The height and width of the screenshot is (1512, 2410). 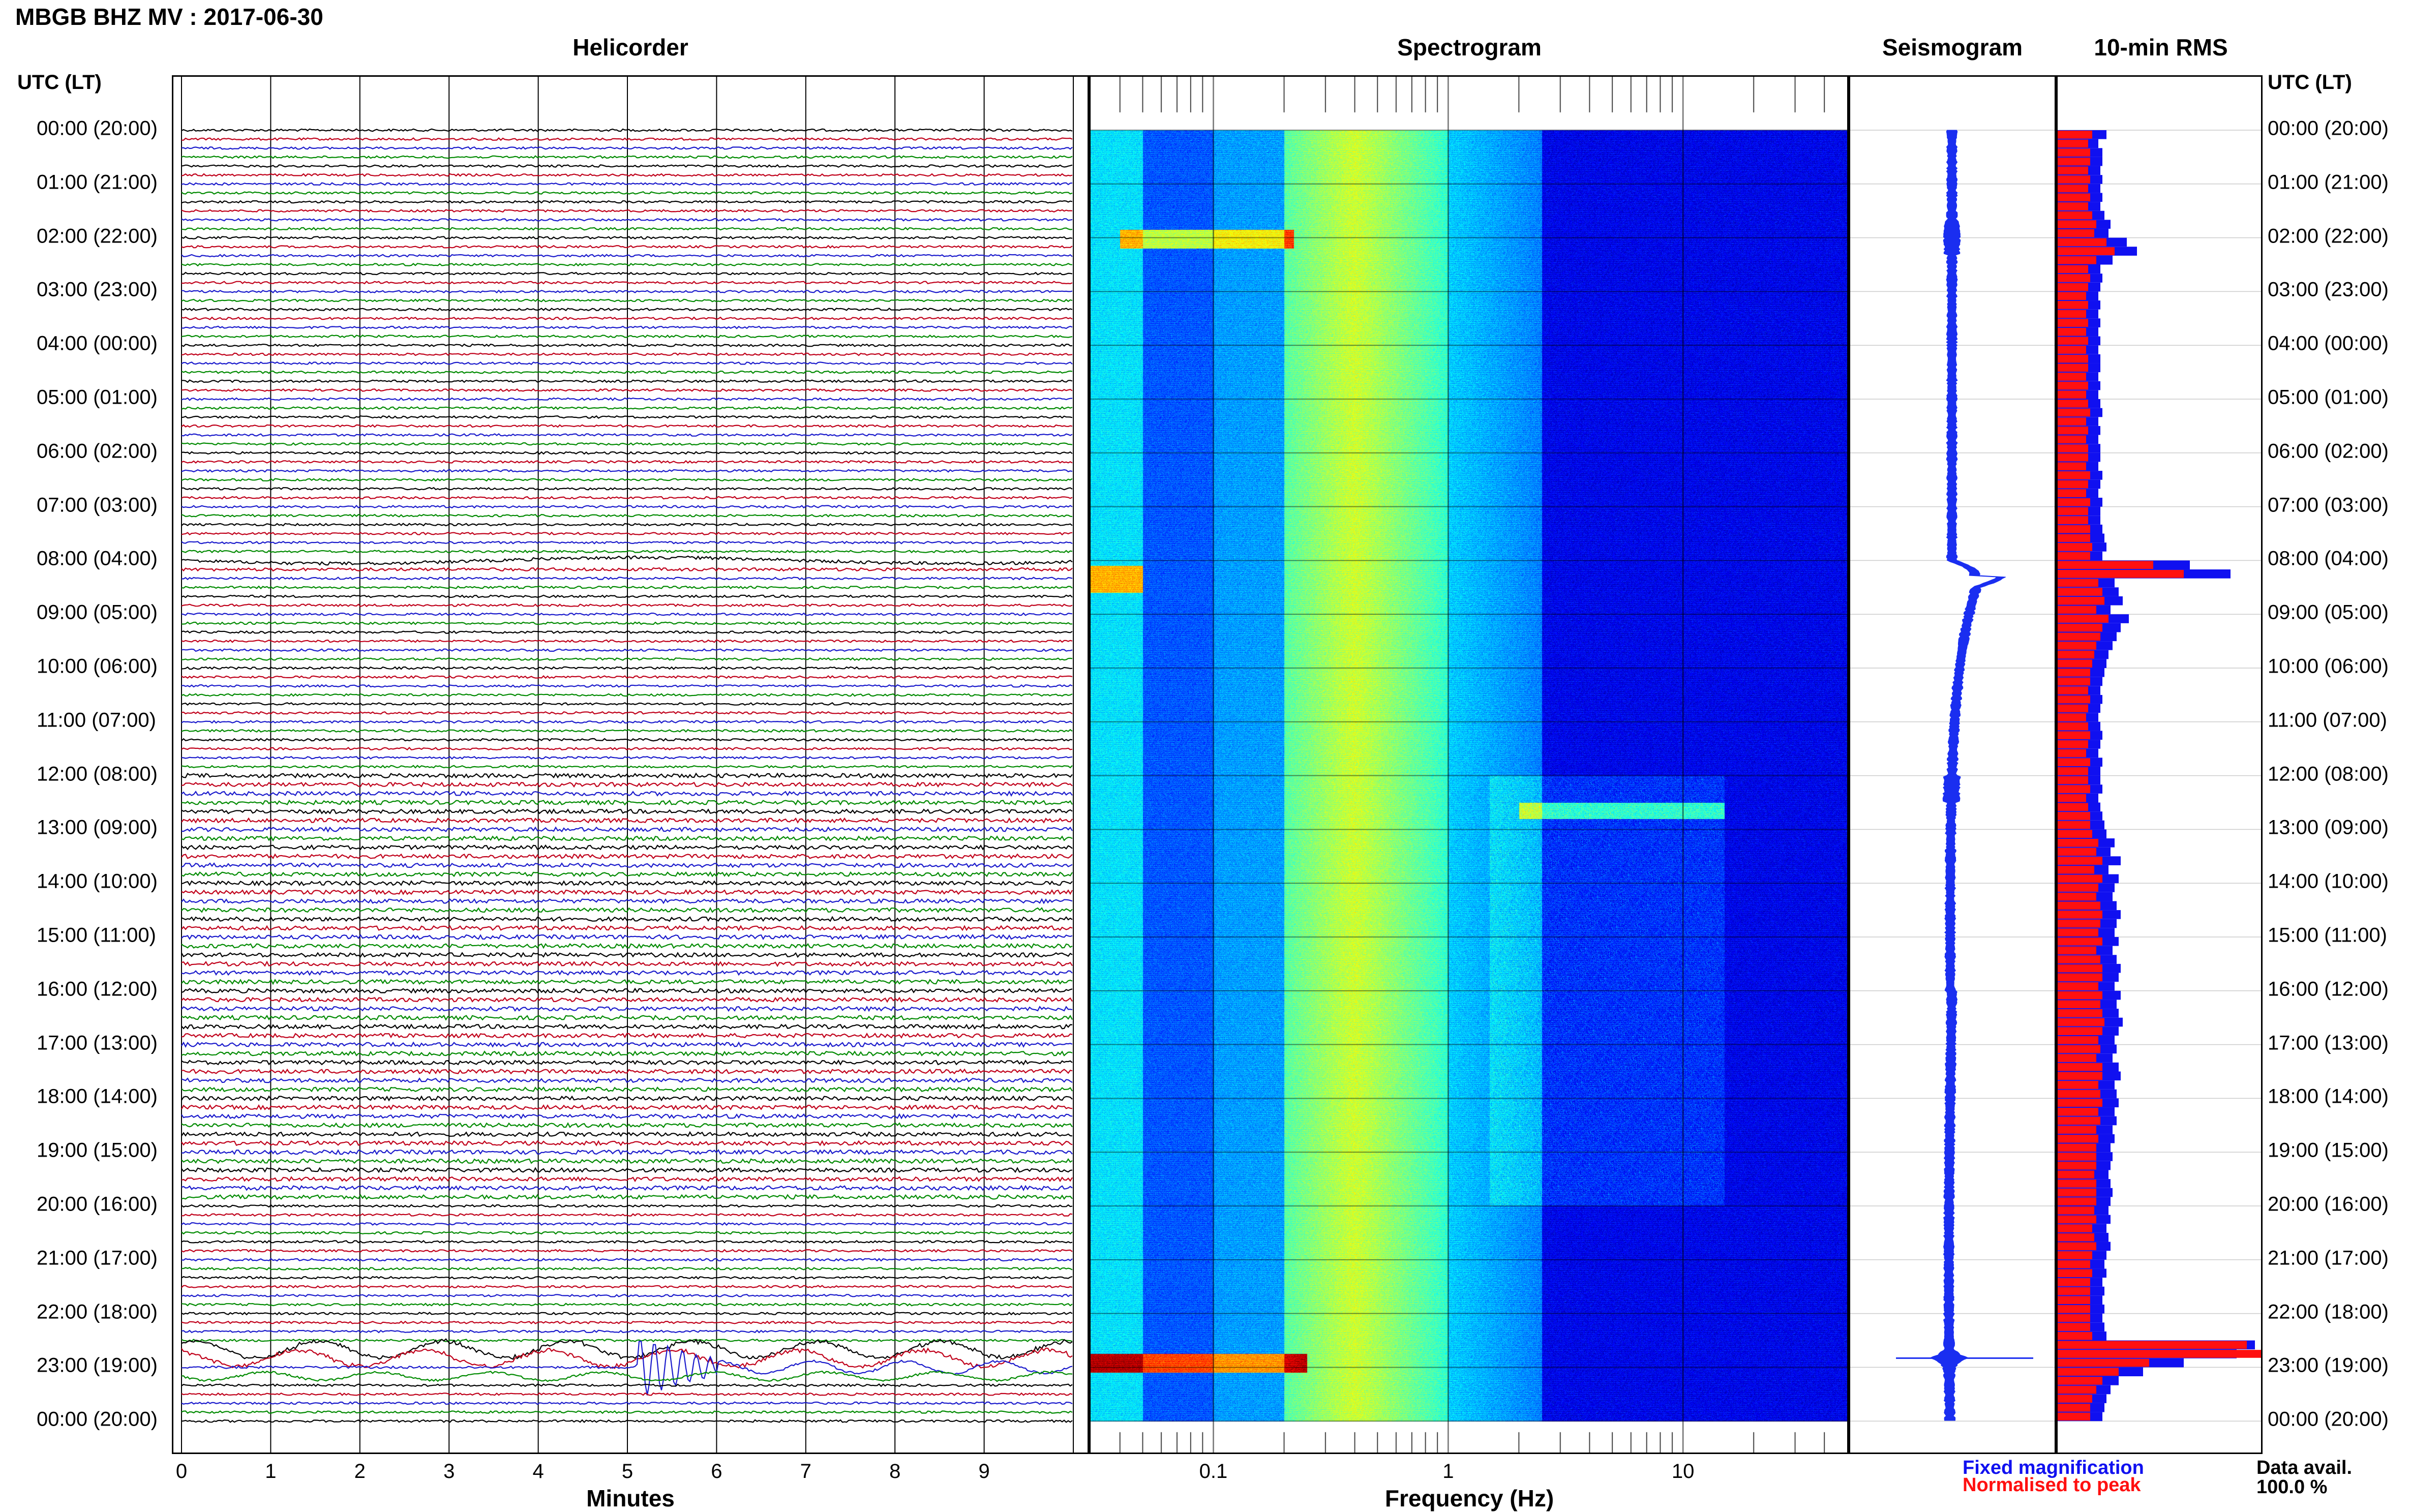 What do you see at coordinates (97, 882) in the screenshot?
I see `time-label-left: 14:00 (10:00)` at bounding box center [97, 882].